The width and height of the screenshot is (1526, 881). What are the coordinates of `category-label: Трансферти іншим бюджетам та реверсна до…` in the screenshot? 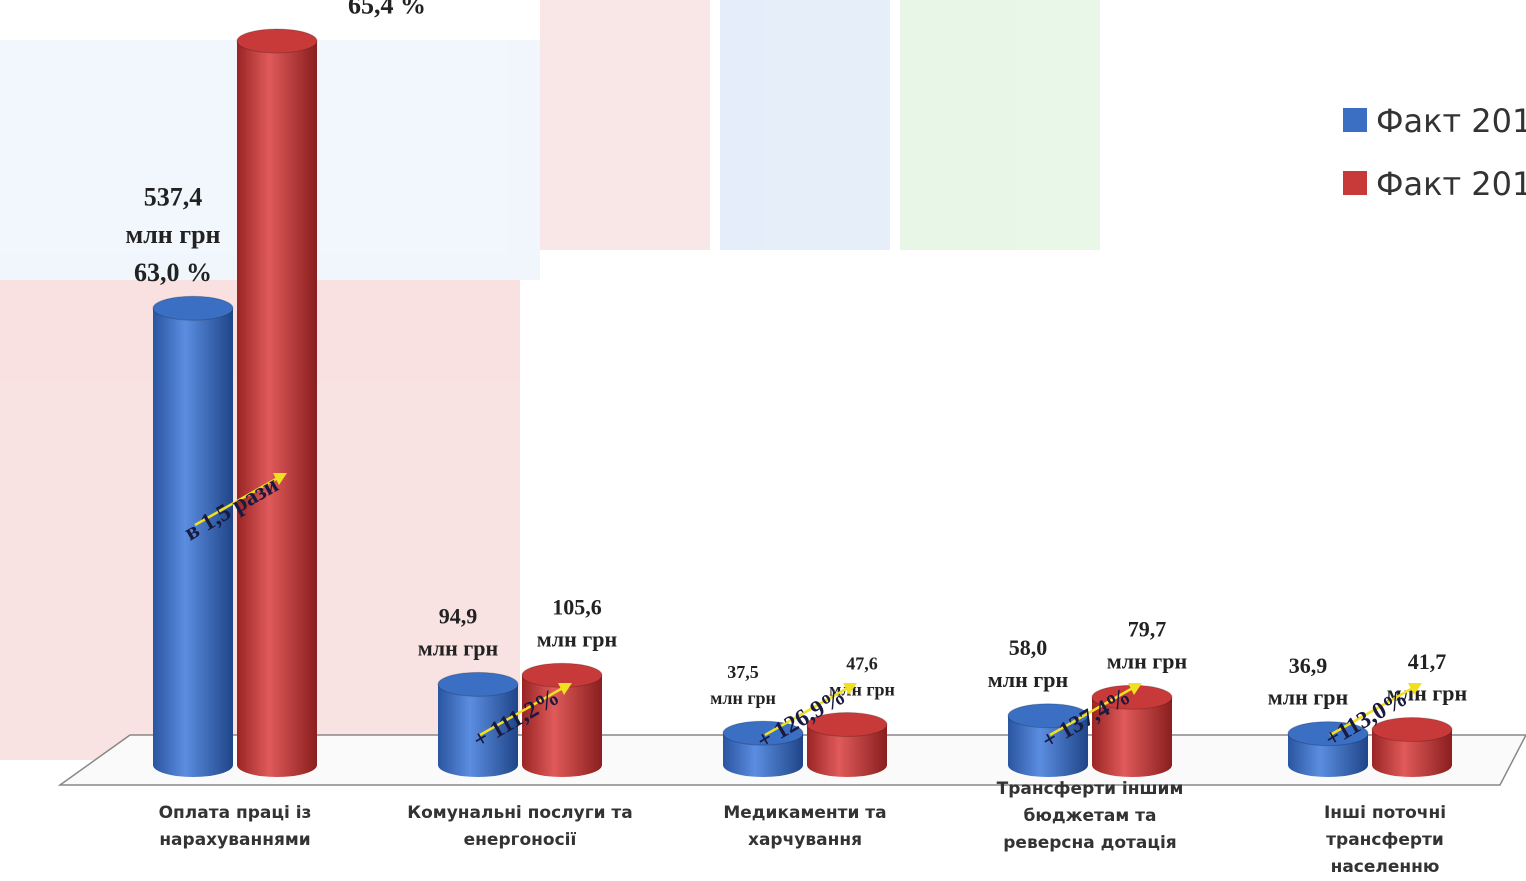 It's located at (1090, 816).